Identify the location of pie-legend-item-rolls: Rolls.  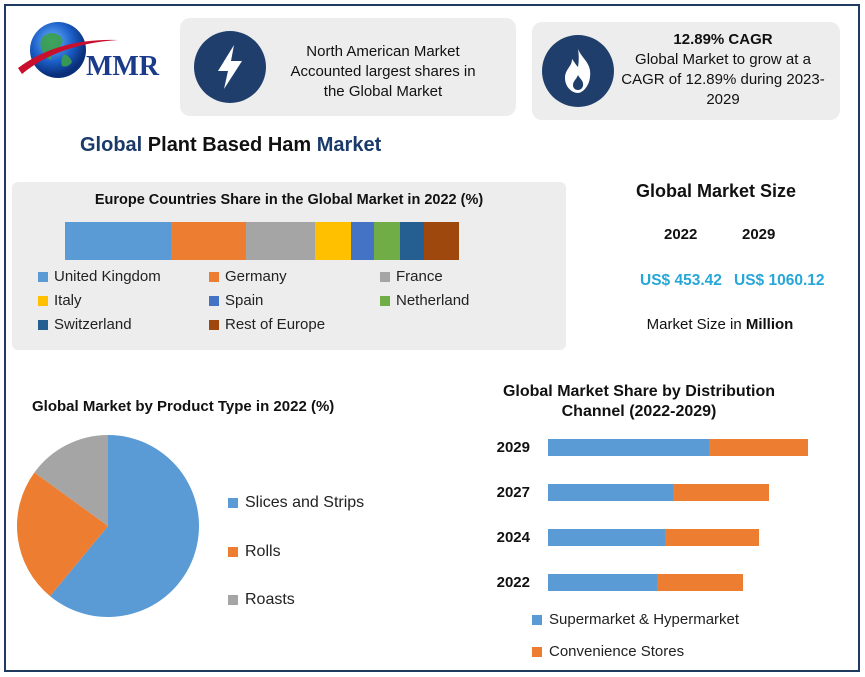
(254, 552).